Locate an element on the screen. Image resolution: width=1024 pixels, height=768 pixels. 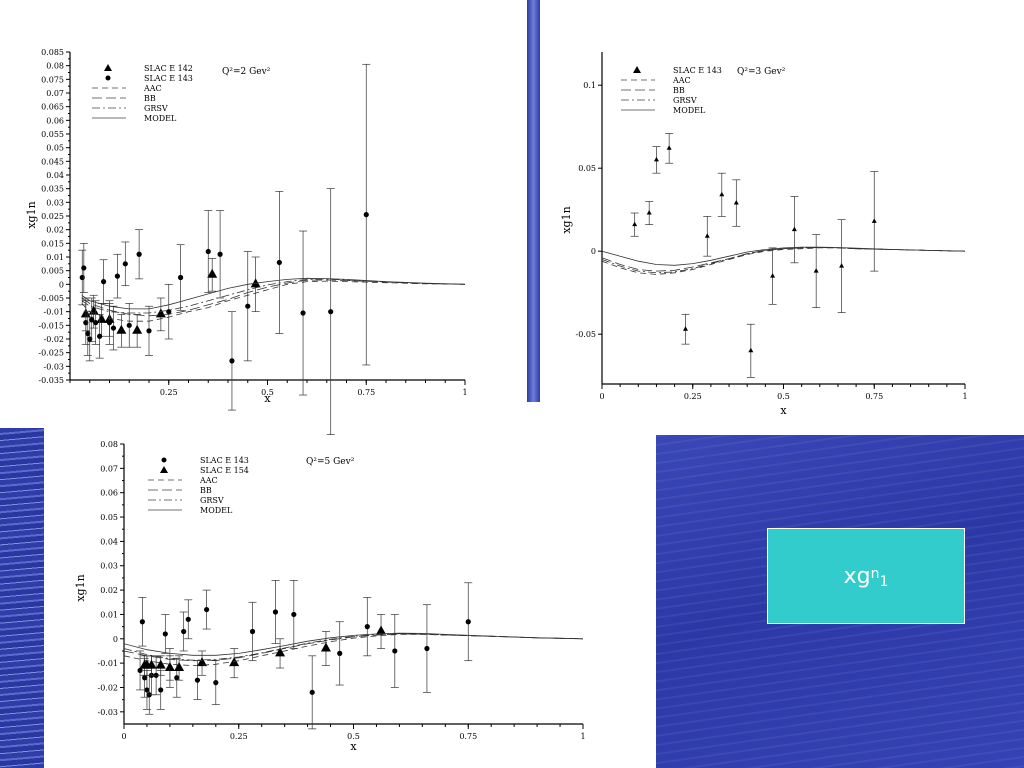
y-tick-label: 0.065 is located at coordinates (52, 107).